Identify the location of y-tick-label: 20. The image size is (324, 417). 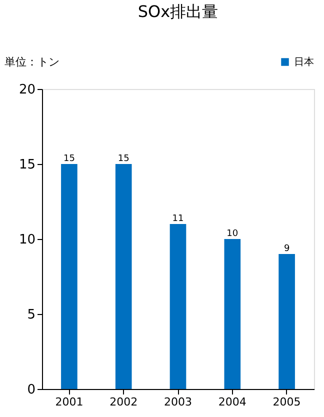
(27, 90).